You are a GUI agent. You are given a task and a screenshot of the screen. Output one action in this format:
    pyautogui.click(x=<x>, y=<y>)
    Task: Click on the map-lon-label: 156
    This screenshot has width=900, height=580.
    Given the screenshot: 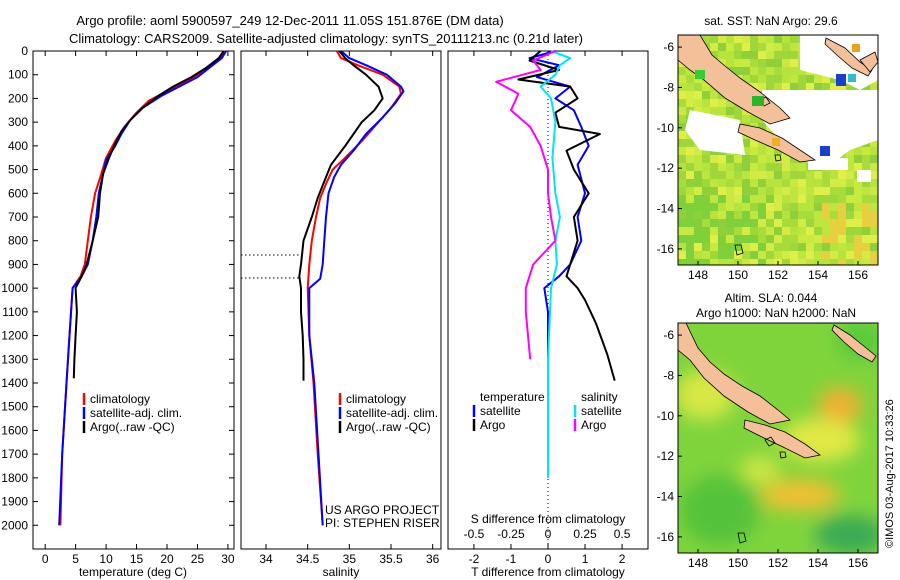 What is the action you would take?
    pyautogui.click(x=858, y=563)
    